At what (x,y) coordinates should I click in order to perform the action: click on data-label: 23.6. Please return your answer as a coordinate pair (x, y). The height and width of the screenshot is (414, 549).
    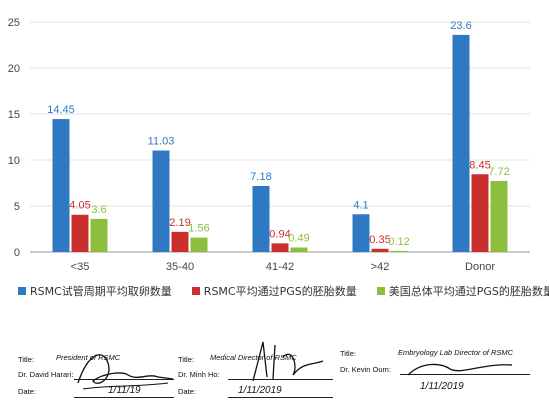
    Looking at the image, I should click on (460, 26).